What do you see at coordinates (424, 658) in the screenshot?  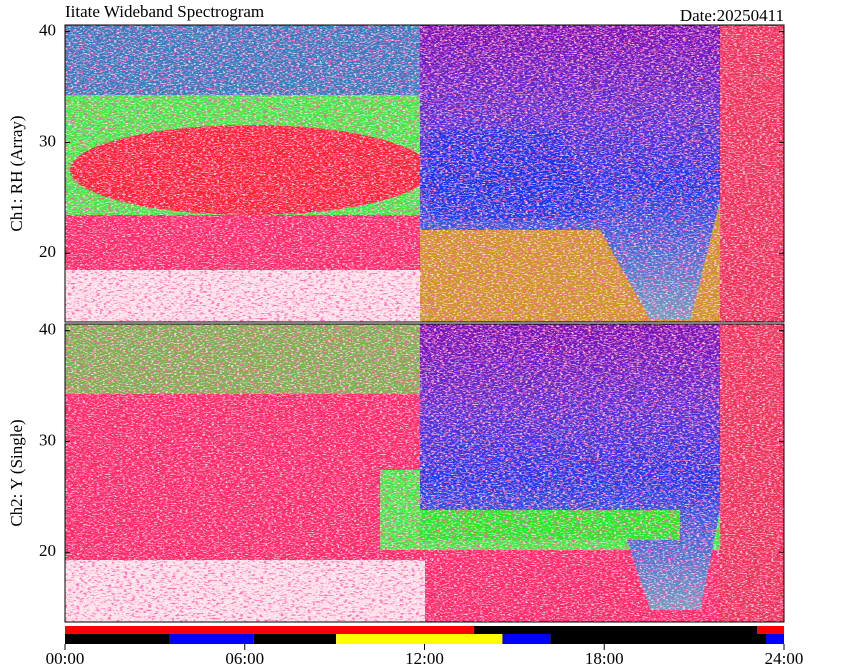 I see `x-tick-label: 12:00` at bounding box center [424, 658].